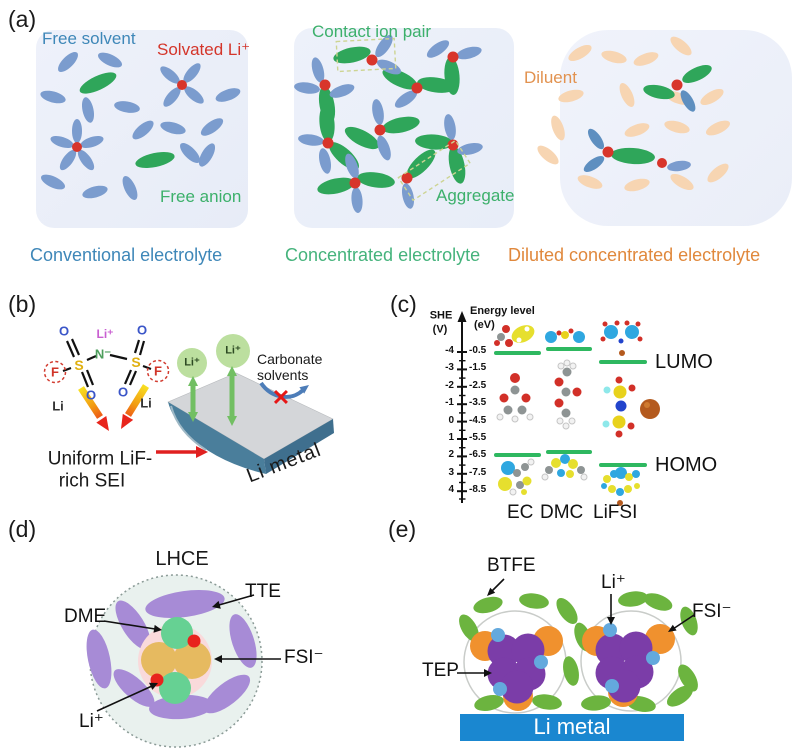 This screenshot has height=750, width=800. I want to click on li-atom-sphere, so click(650, 409).